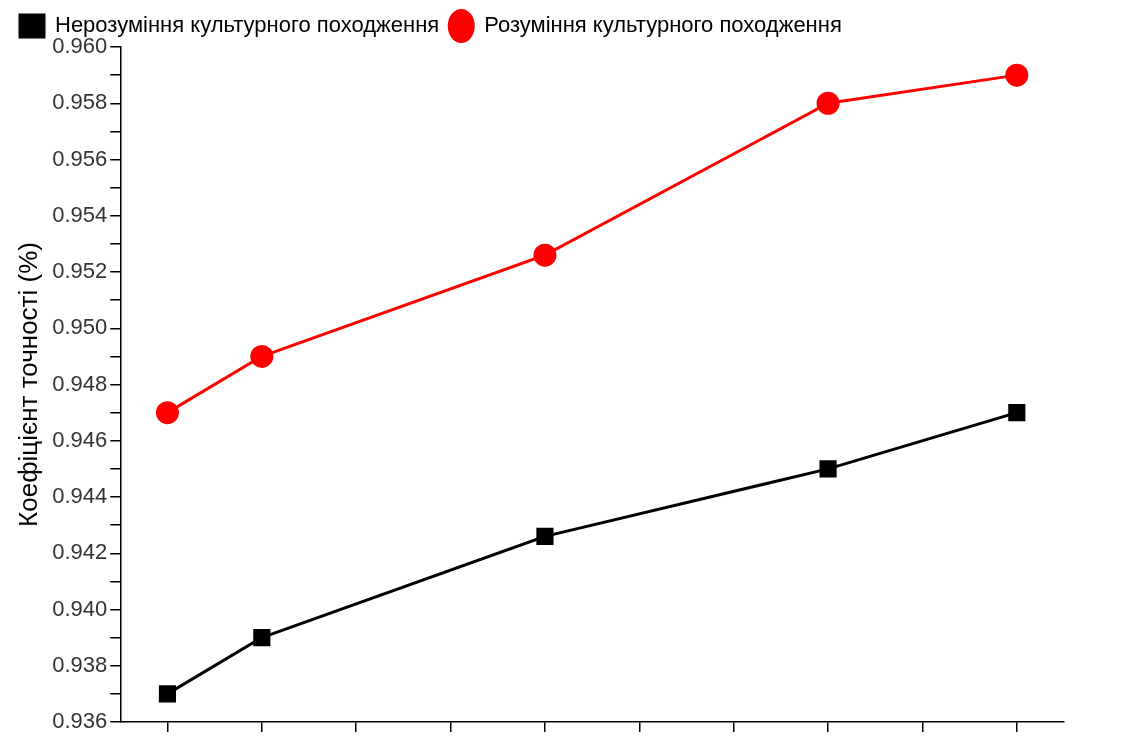  I want to click on y-tick-label: 0.952, so click(80, 271).